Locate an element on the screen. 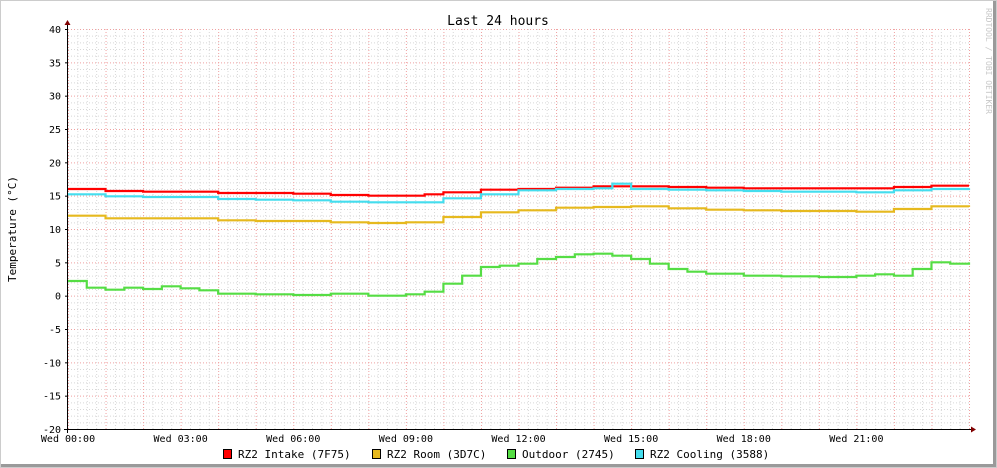 The height and width of the screenshot is (468, 997). x-tick-label: Wed 03:00 is located at coordinates (181, 439).